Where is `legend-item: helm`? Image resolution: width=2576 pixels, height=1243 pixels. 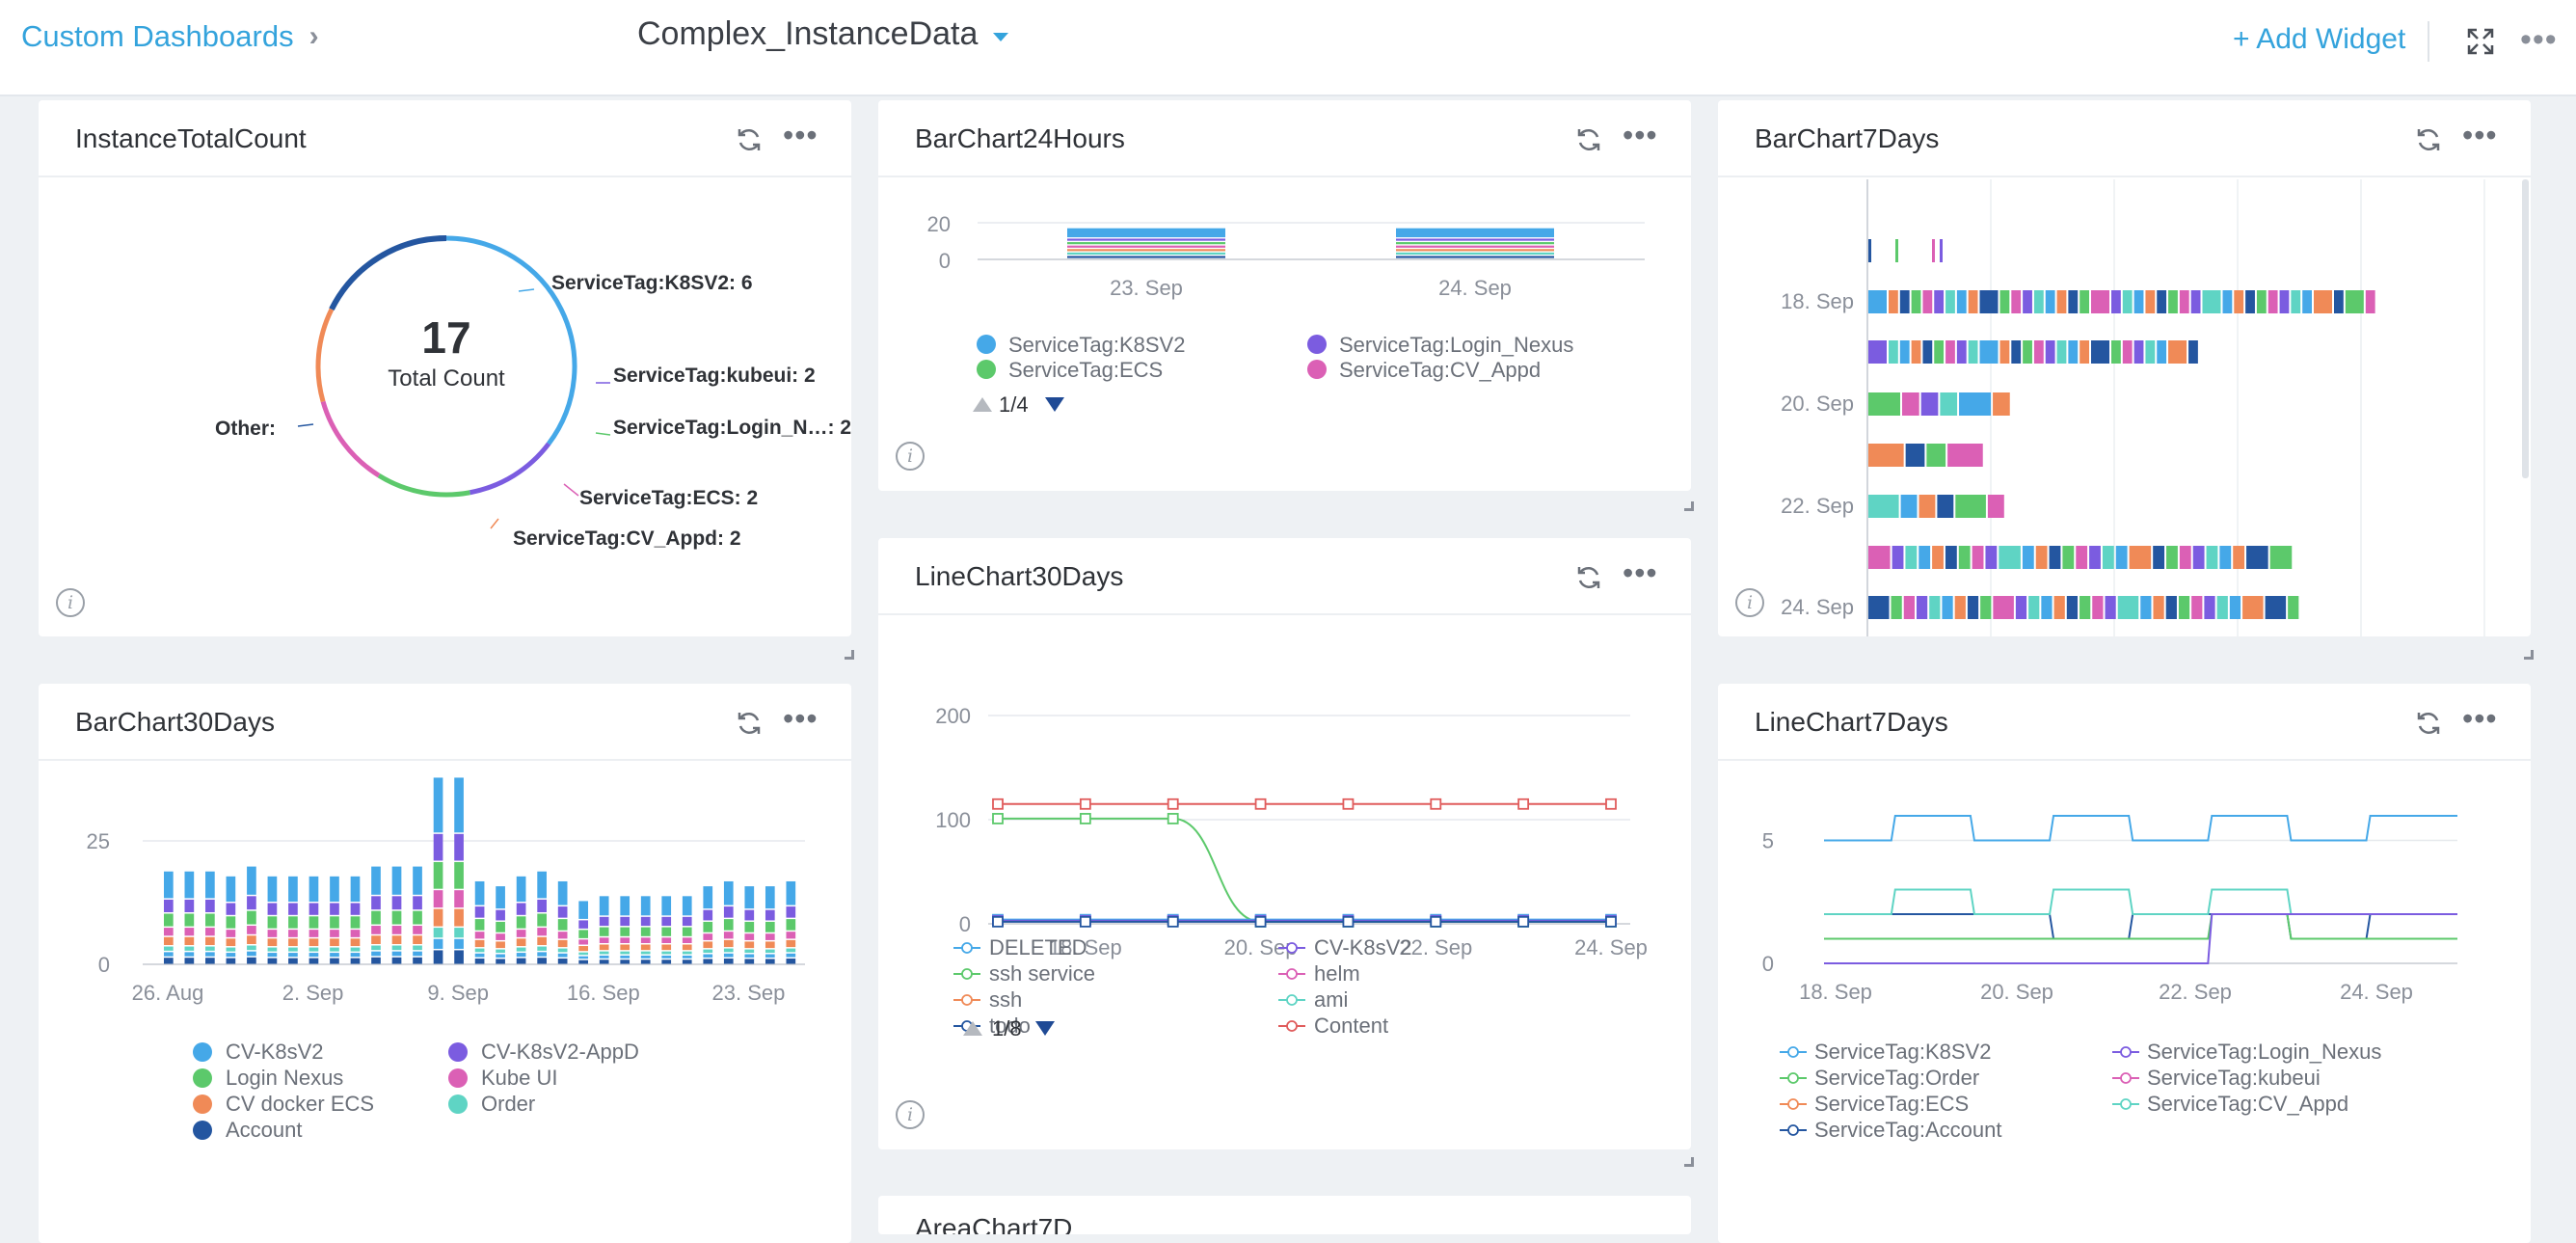
legend-item: helm is located at coordinates (1337, 973).